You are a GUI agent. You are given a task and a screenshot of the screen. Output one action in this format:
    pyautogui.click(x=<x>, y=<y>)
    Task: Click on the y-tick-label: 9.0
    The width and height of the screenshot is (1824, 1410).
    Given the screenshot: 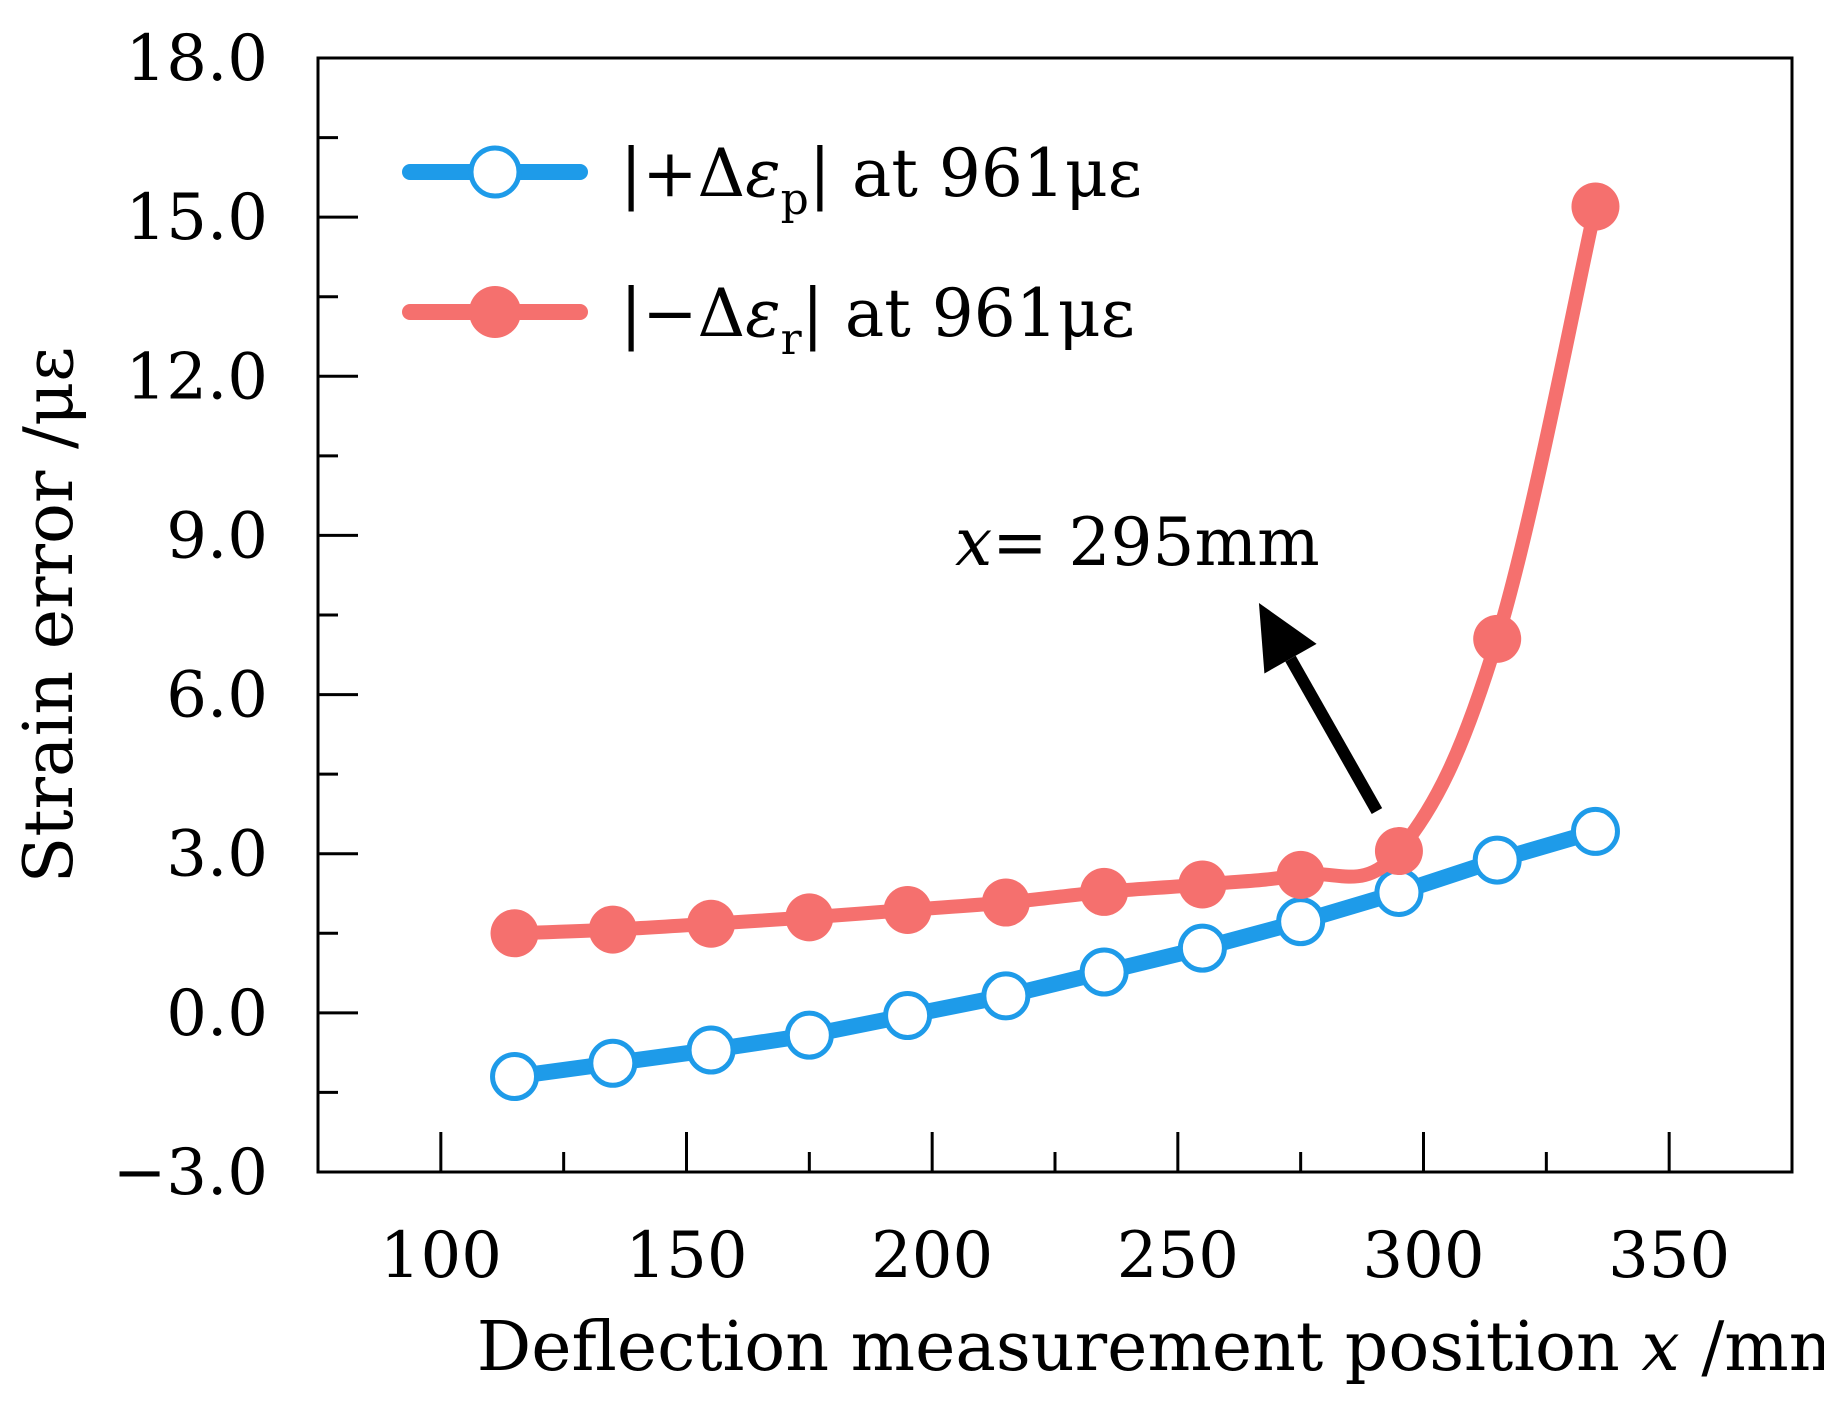 What is the action you would take?
    pyautogui.click(x=217, y=536)
    